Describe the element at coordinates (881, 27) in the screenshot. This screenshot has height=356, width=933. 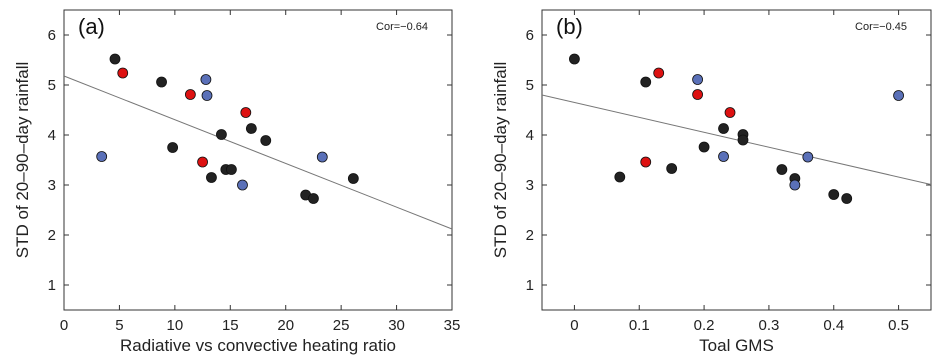
I see `correlation-label: Cor=−0.45` at that location.